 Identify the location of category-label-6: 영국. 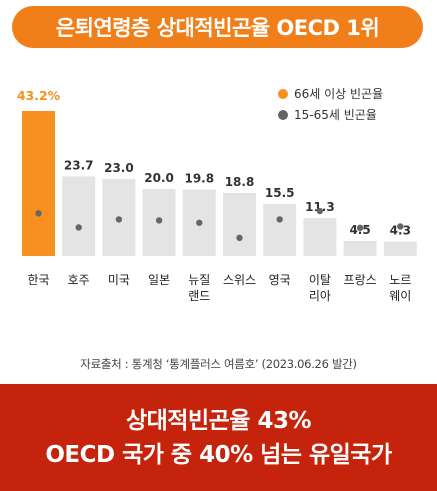
(280, 280).